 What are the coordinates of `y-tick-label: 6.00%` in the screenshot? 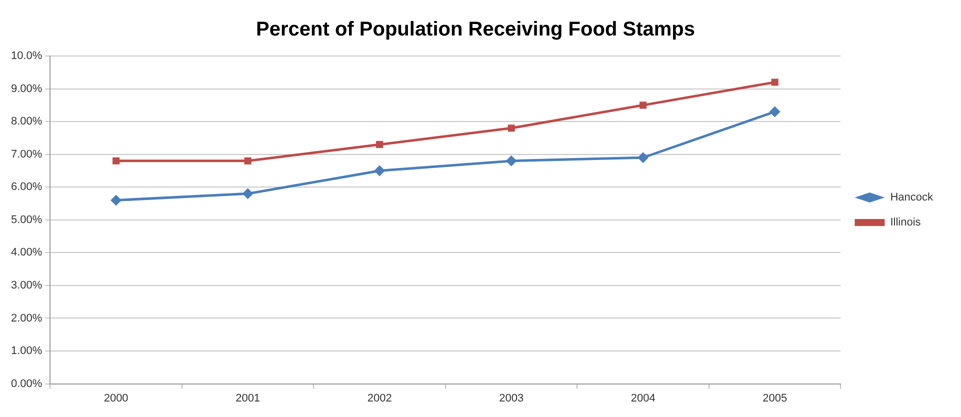 It's located at (26, 187).